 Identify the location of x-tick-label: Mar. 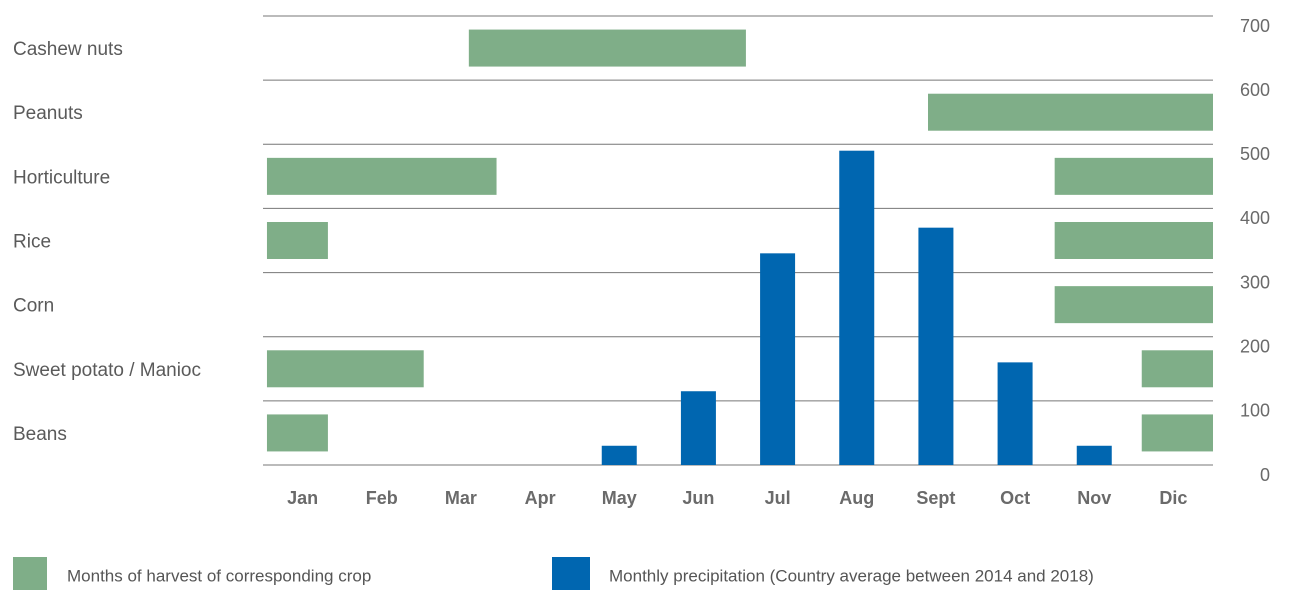
(461, 498).